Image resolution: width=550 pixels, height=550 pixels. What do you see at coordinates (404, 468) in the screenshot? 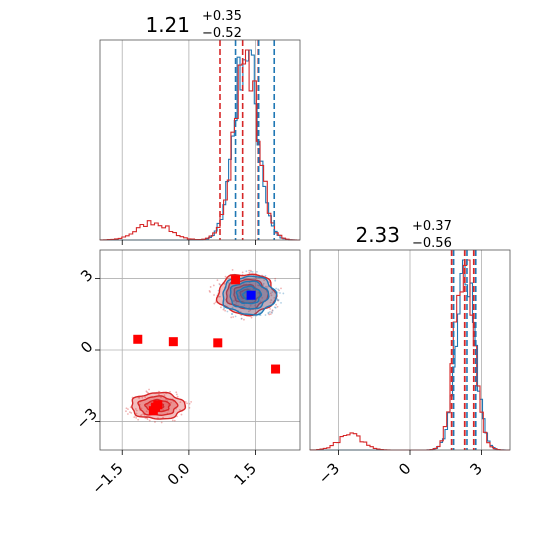
I see `hist2-x-tick-label: 0` at bounding box center [404, 468].